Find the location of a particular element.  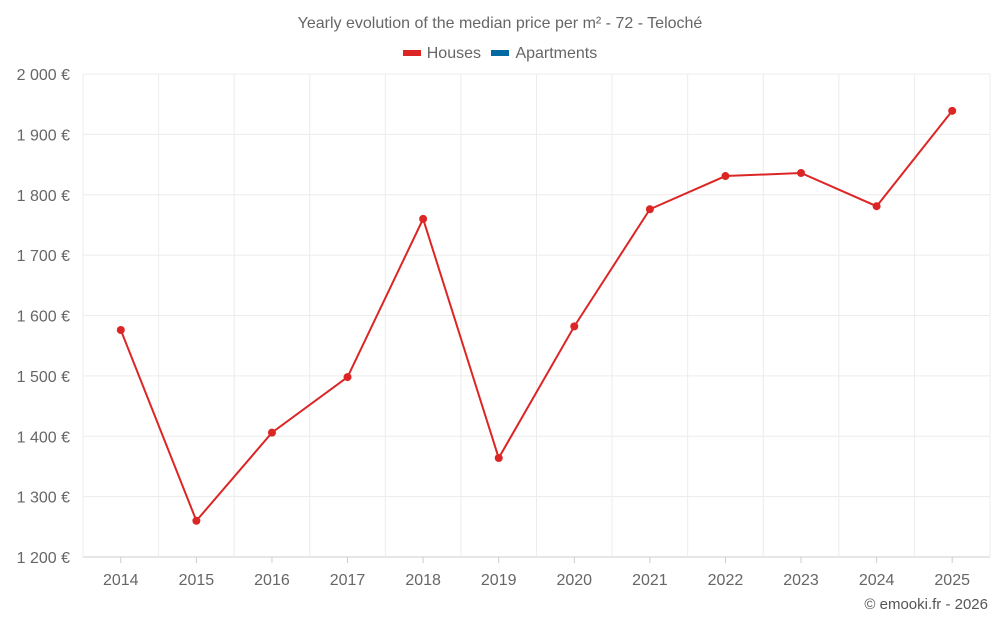

data-point-2018 is located at coordinates (423, 218).